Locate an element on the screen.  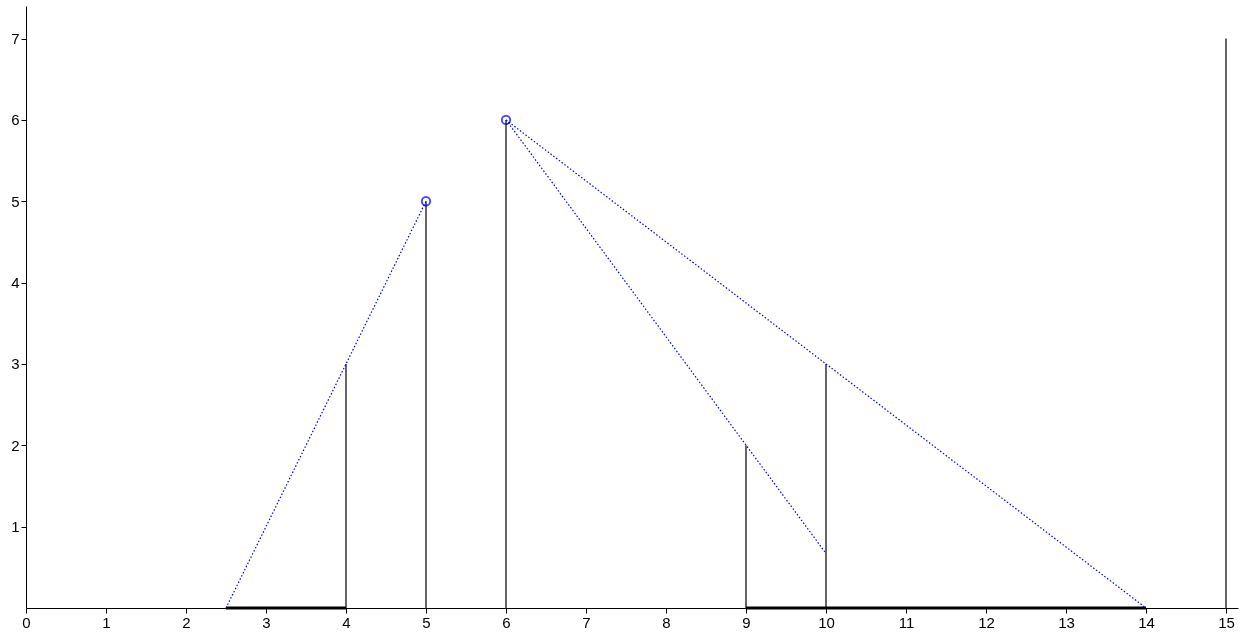
x-tick-label: 8 is located at coordinates (666, 622).